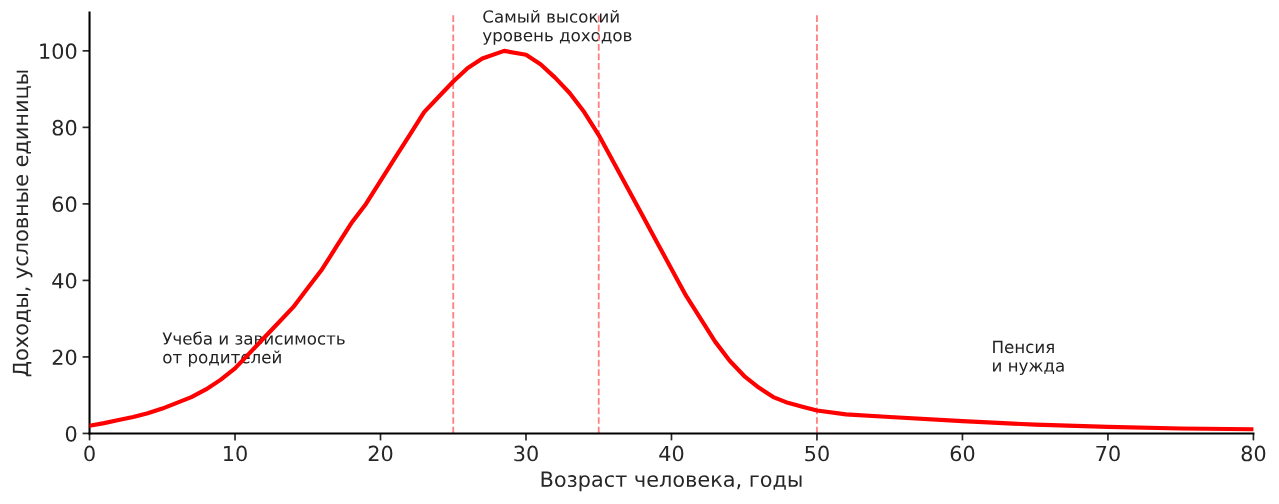 The image size is (1279, 504). What do you see at coordinates (64, 280) in the screenshot?
I see `y-tick-label: 40` at bounding box center [64, 280].